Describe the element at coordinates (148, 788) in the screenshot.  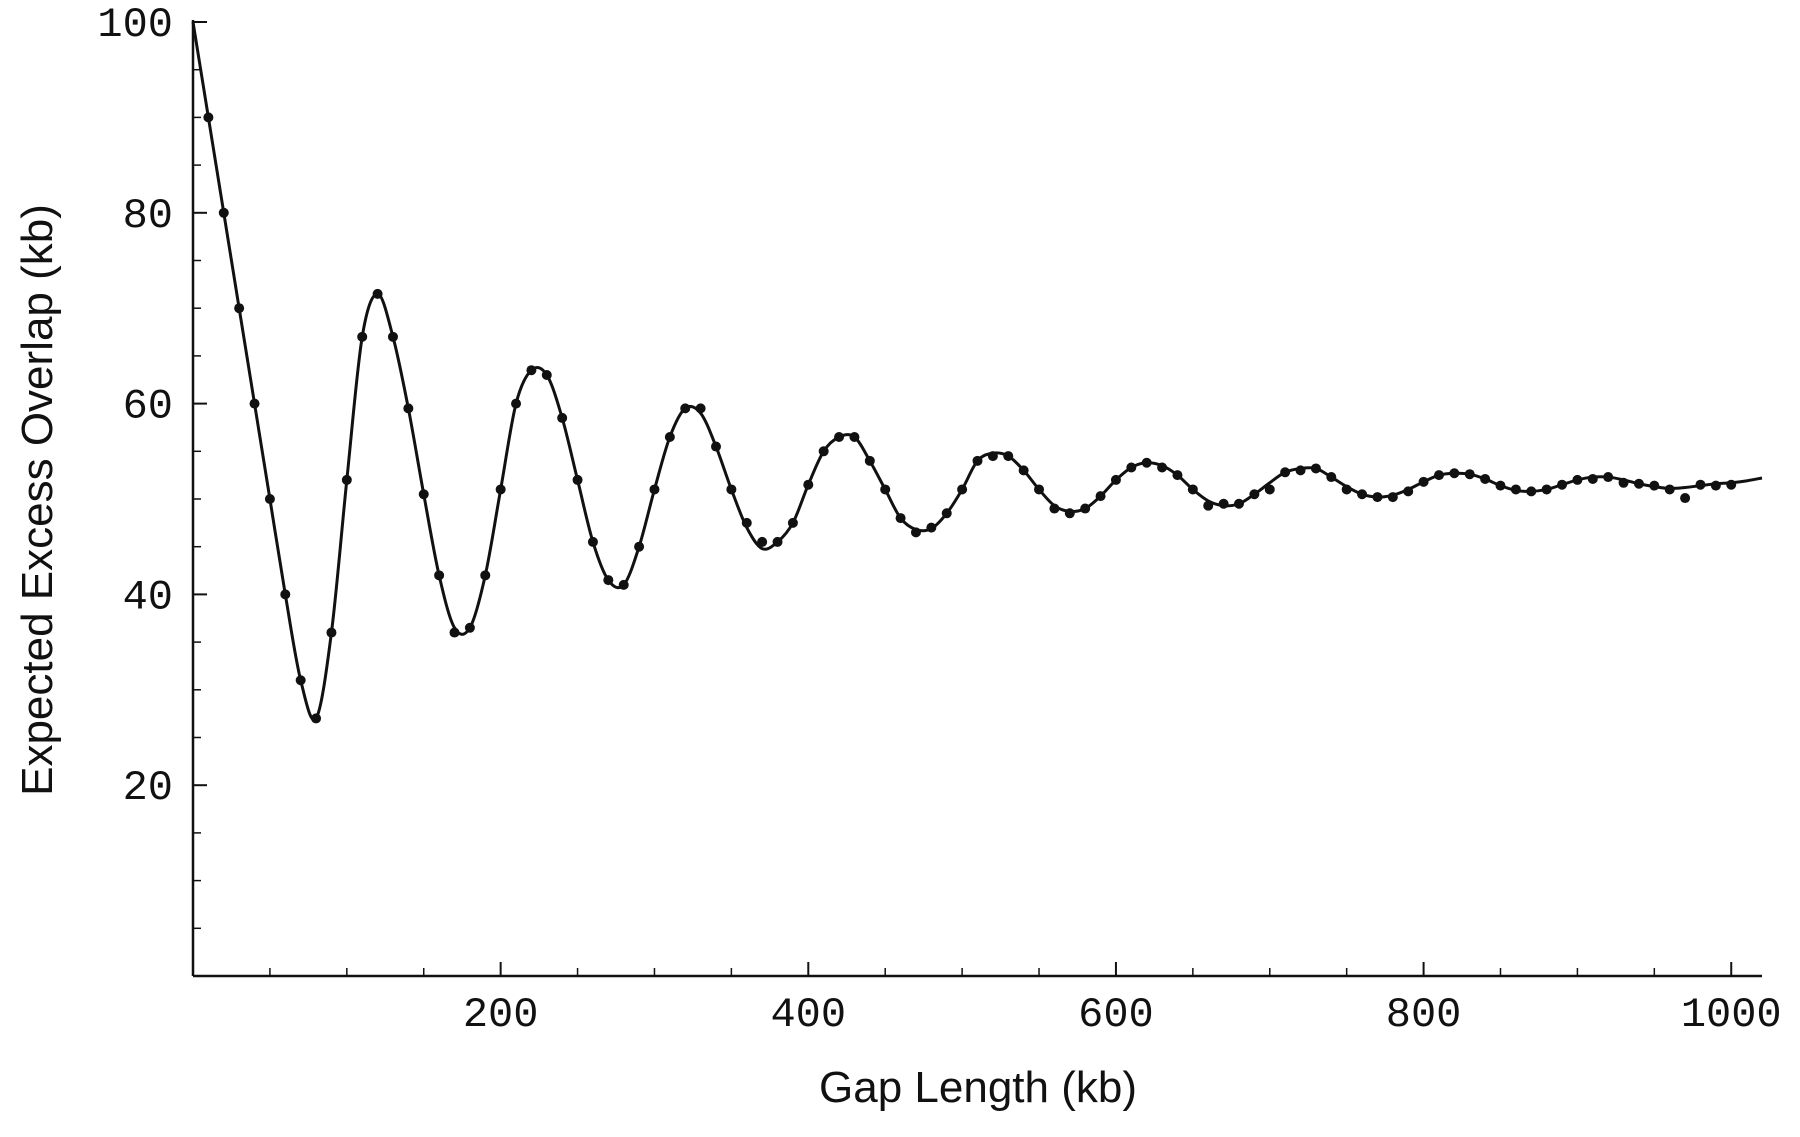
I see `y-tick-label: 20` at that location.